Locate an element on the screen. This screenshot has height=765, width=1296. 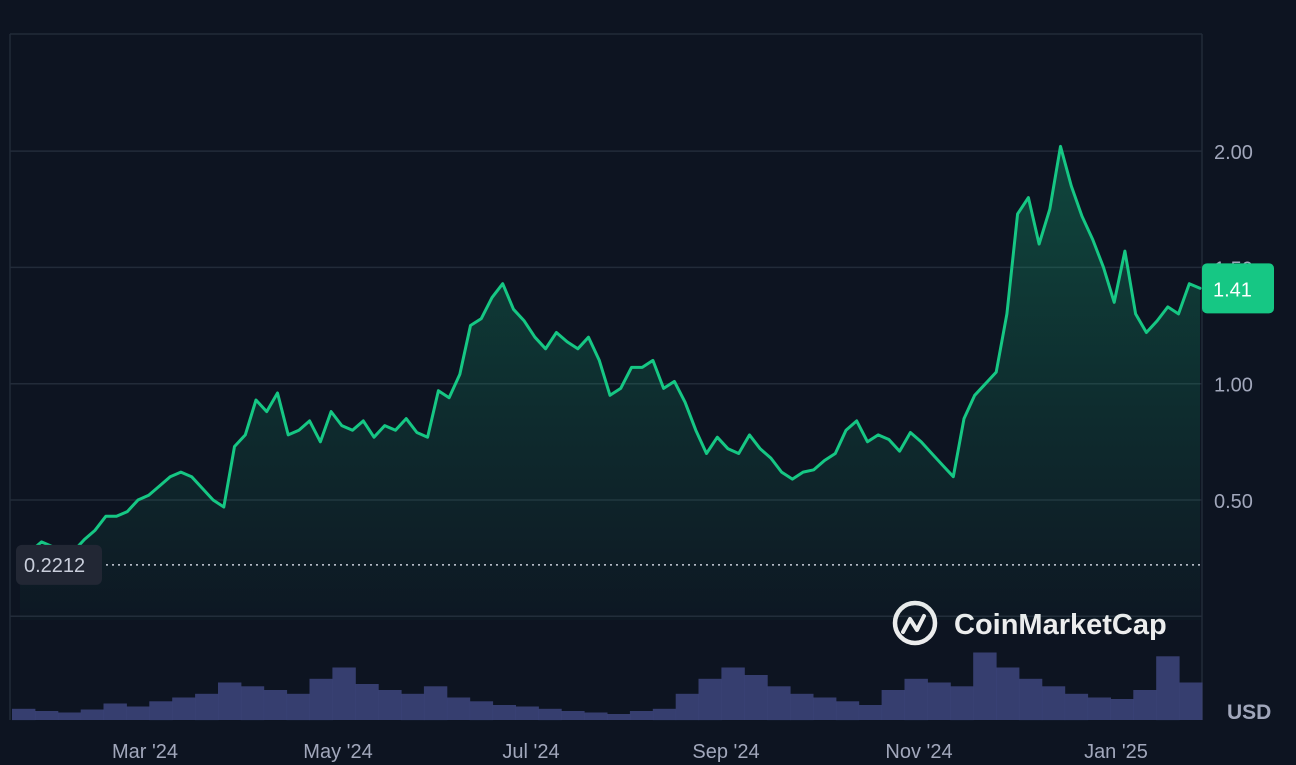
y-tick-label: 0.50 is located at coordinates (1233, 502).